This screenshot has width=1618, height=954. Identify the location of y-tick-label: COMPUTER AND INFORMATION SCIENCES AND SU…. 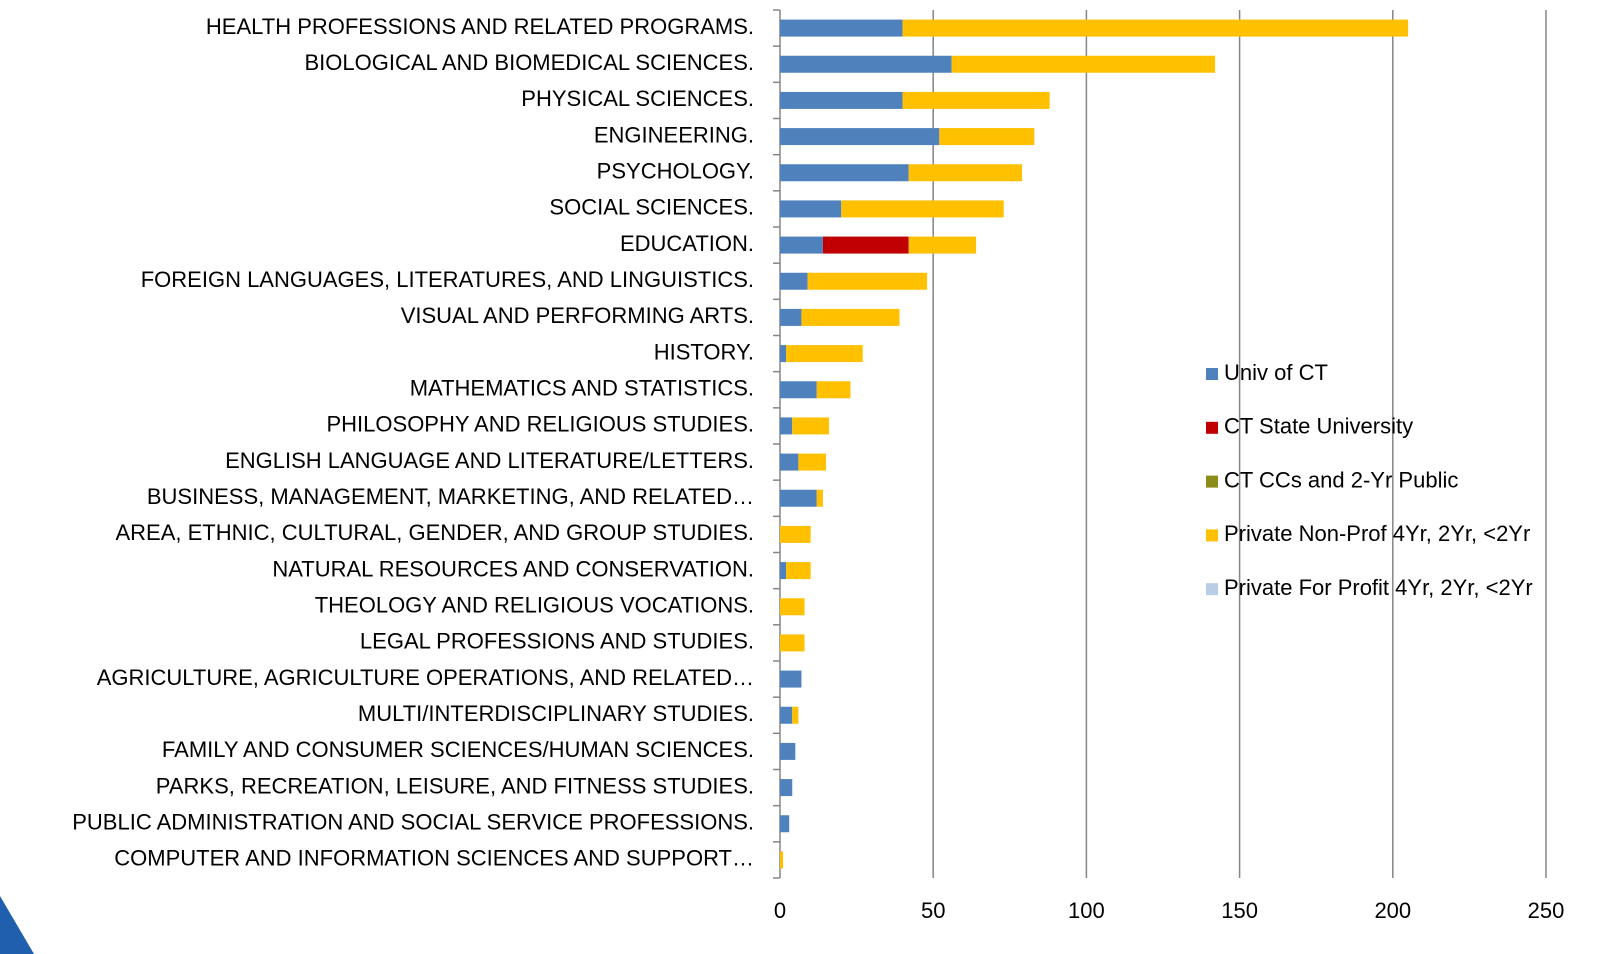
(434, 858).